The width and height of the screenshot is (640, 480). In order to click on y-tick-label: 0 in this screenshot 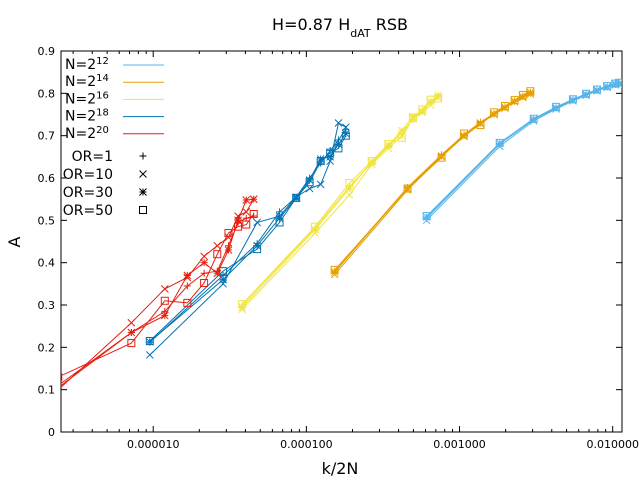, I will do `click(51, 432)`.